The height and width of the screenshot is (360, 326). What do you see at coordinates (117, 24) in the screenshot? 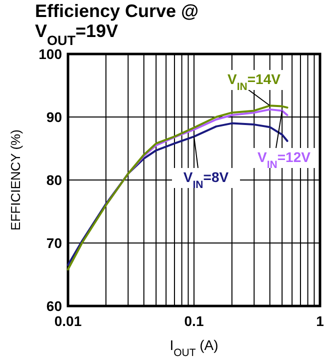
I see `chart-title: Efficiency Curve @ V$_{OUT}$=19V` at bounding box center [117, 24].